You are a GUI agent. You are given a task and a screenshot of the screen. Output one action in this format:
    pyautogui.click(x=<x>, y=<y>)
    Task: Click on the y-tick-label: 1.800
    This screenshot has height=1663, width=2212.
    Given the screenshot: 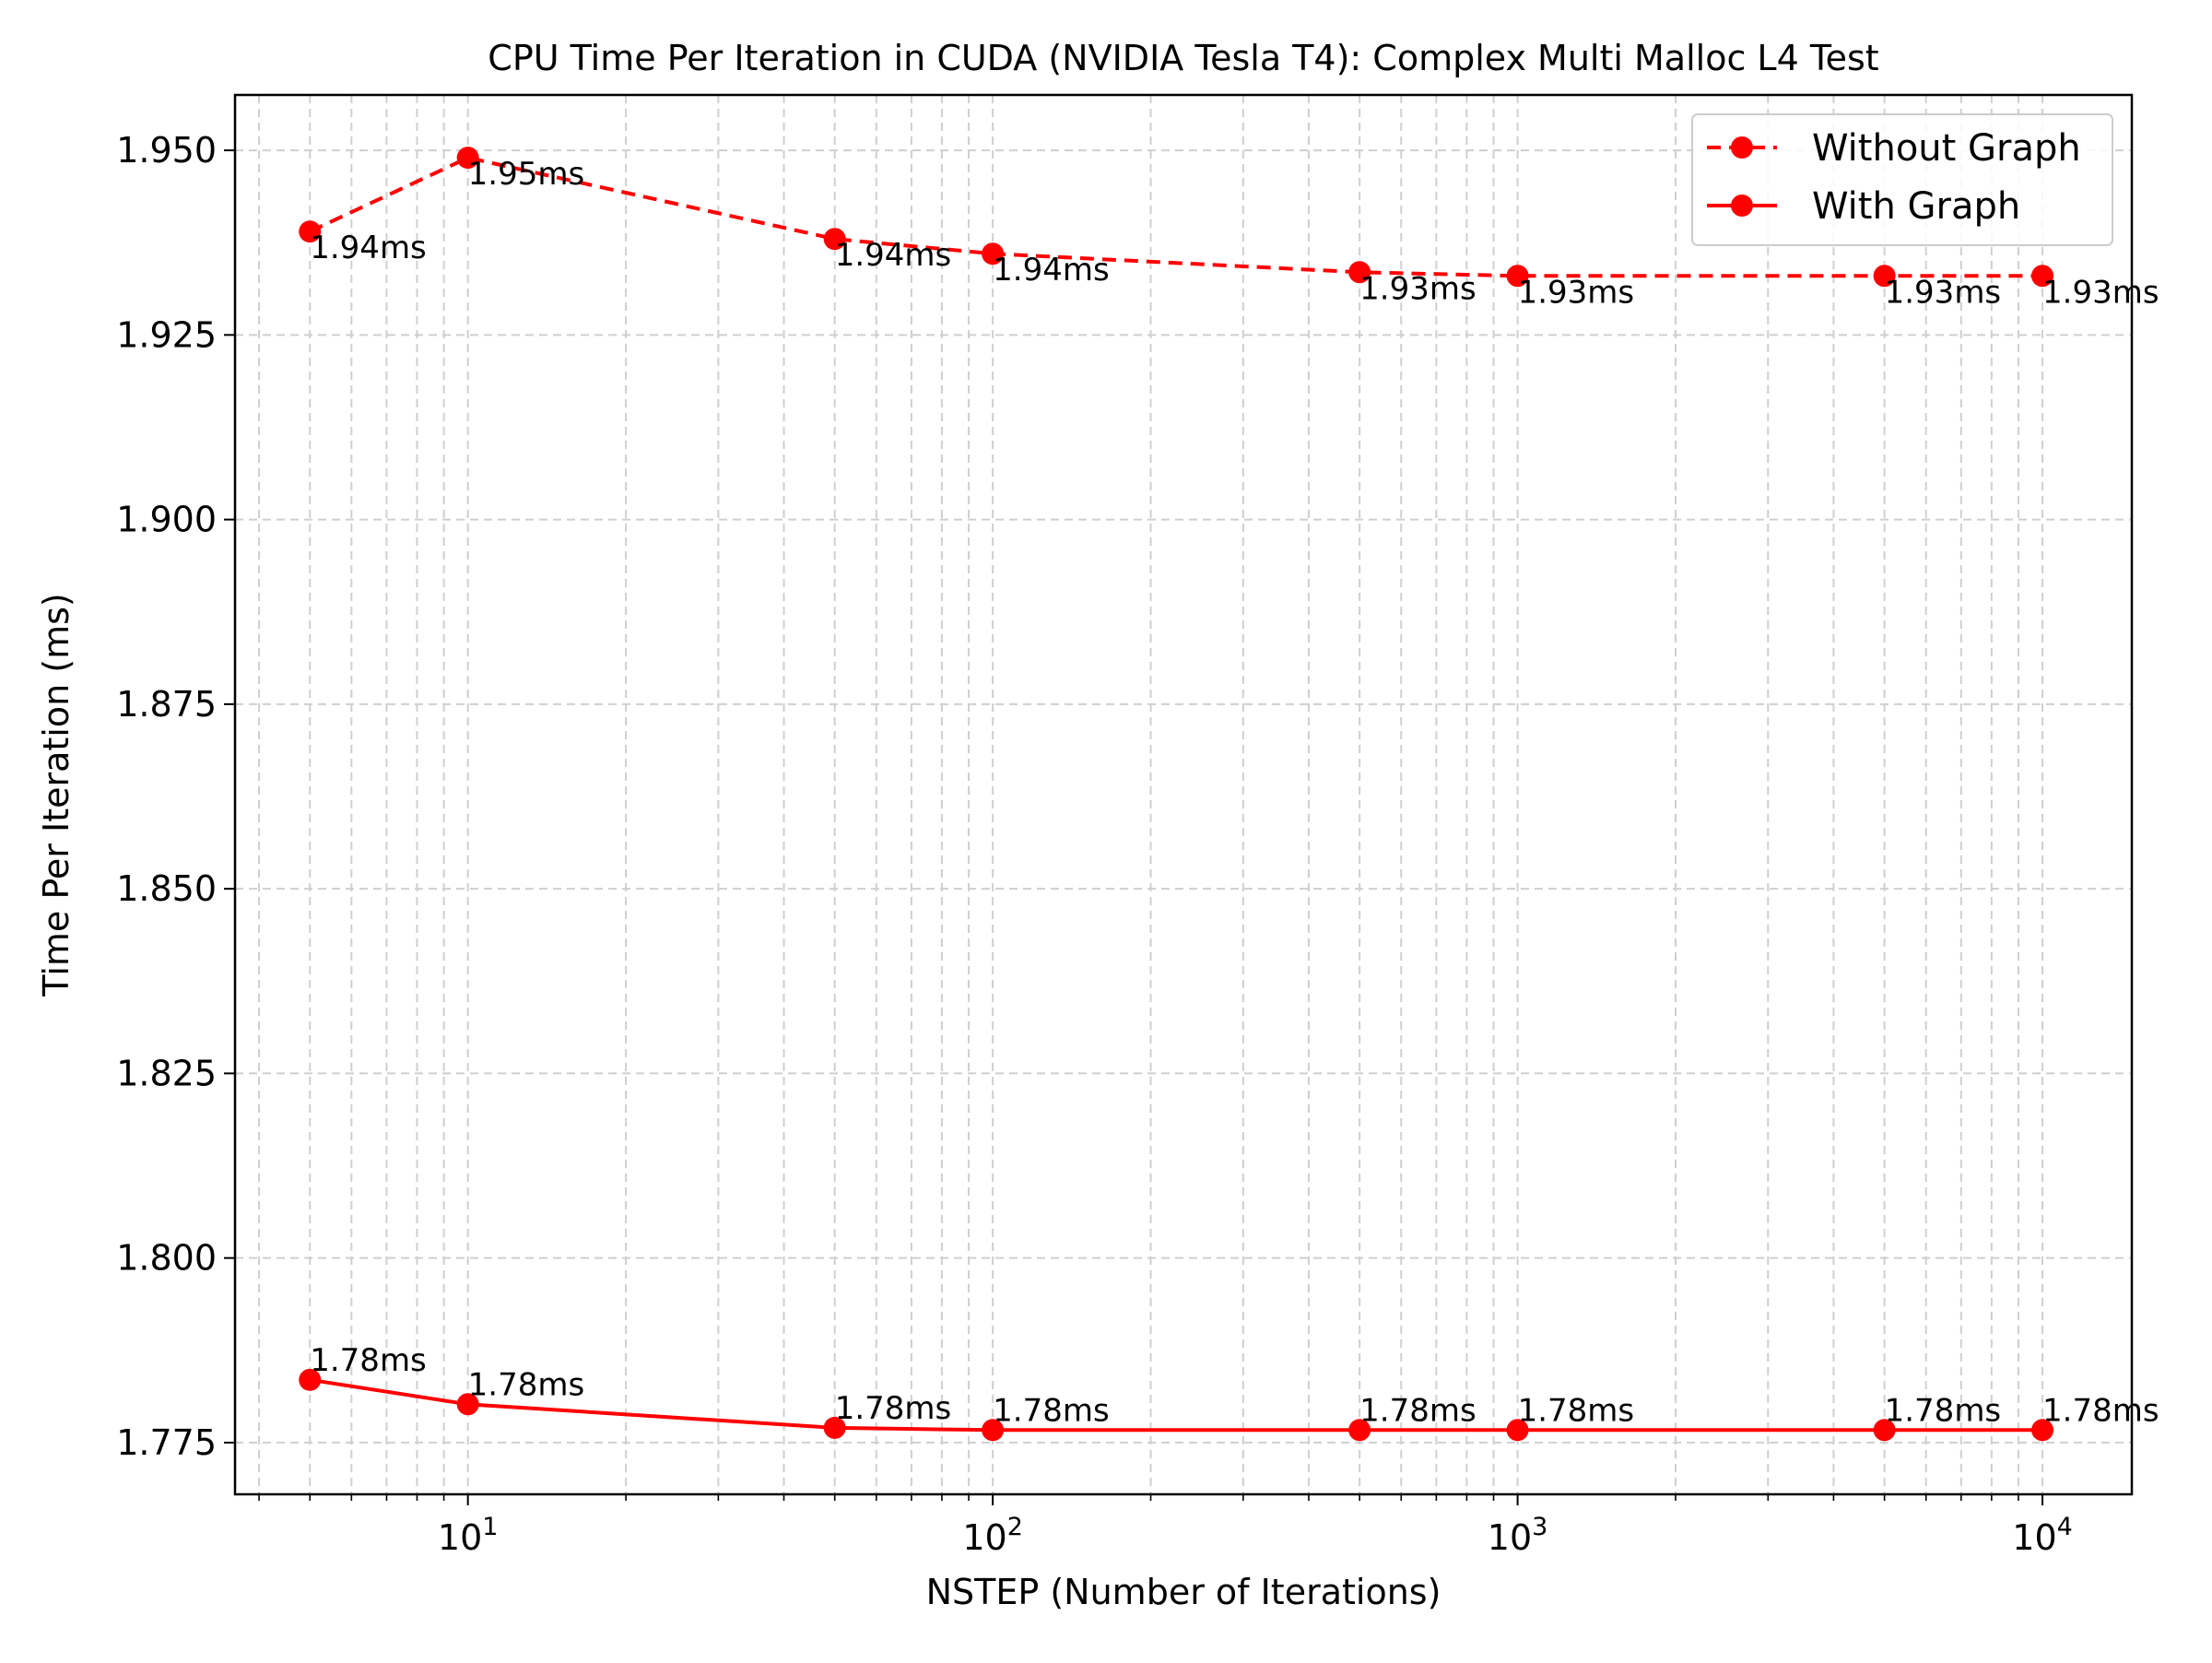 What is the action you would take?
    pyautogui.click(x=166, y=1258)
    